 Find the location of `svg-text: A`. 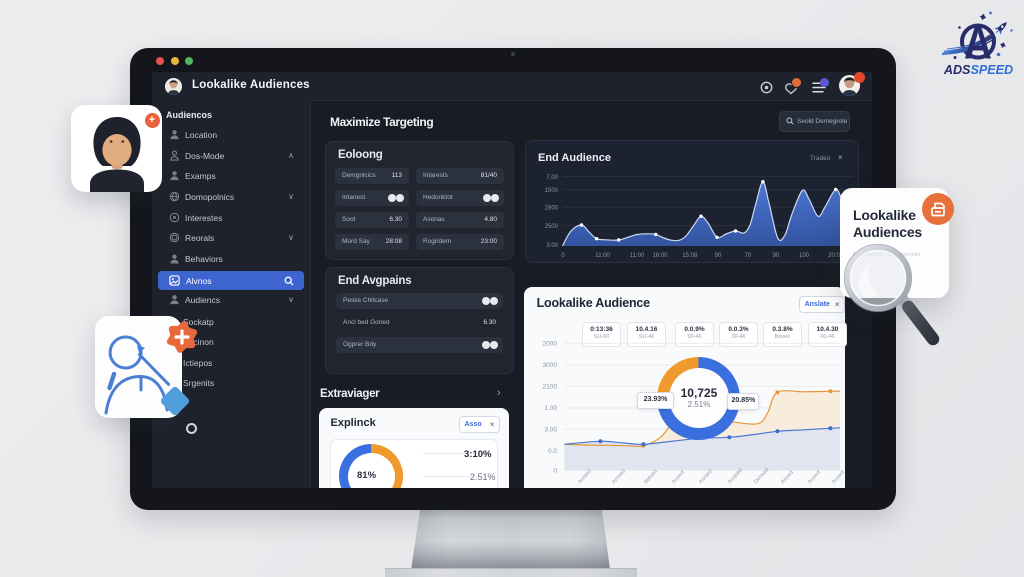

svg-text: A is located at coordinates (978, 43).